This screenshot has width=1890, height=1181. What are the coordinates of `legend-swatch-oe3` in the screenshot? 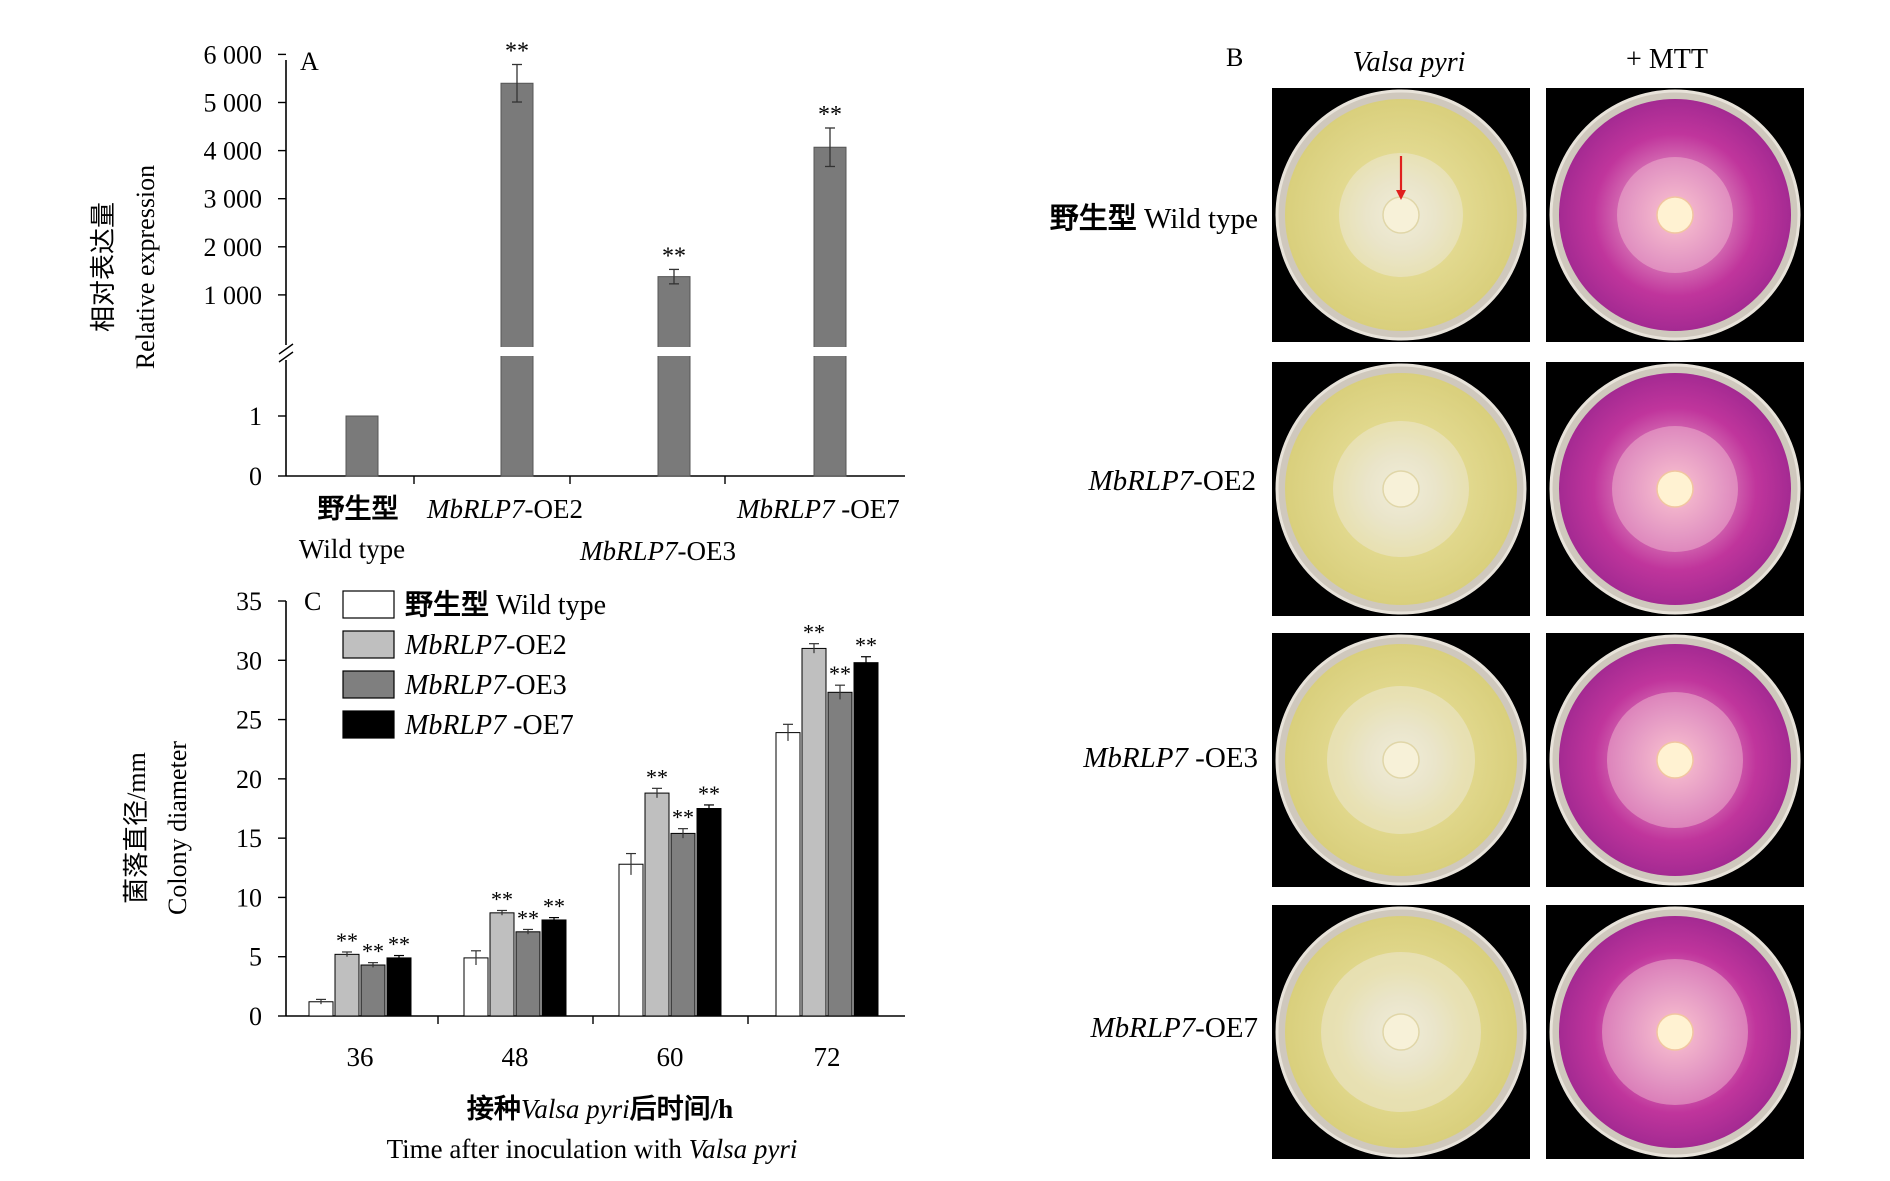 It's located at (368, 684).